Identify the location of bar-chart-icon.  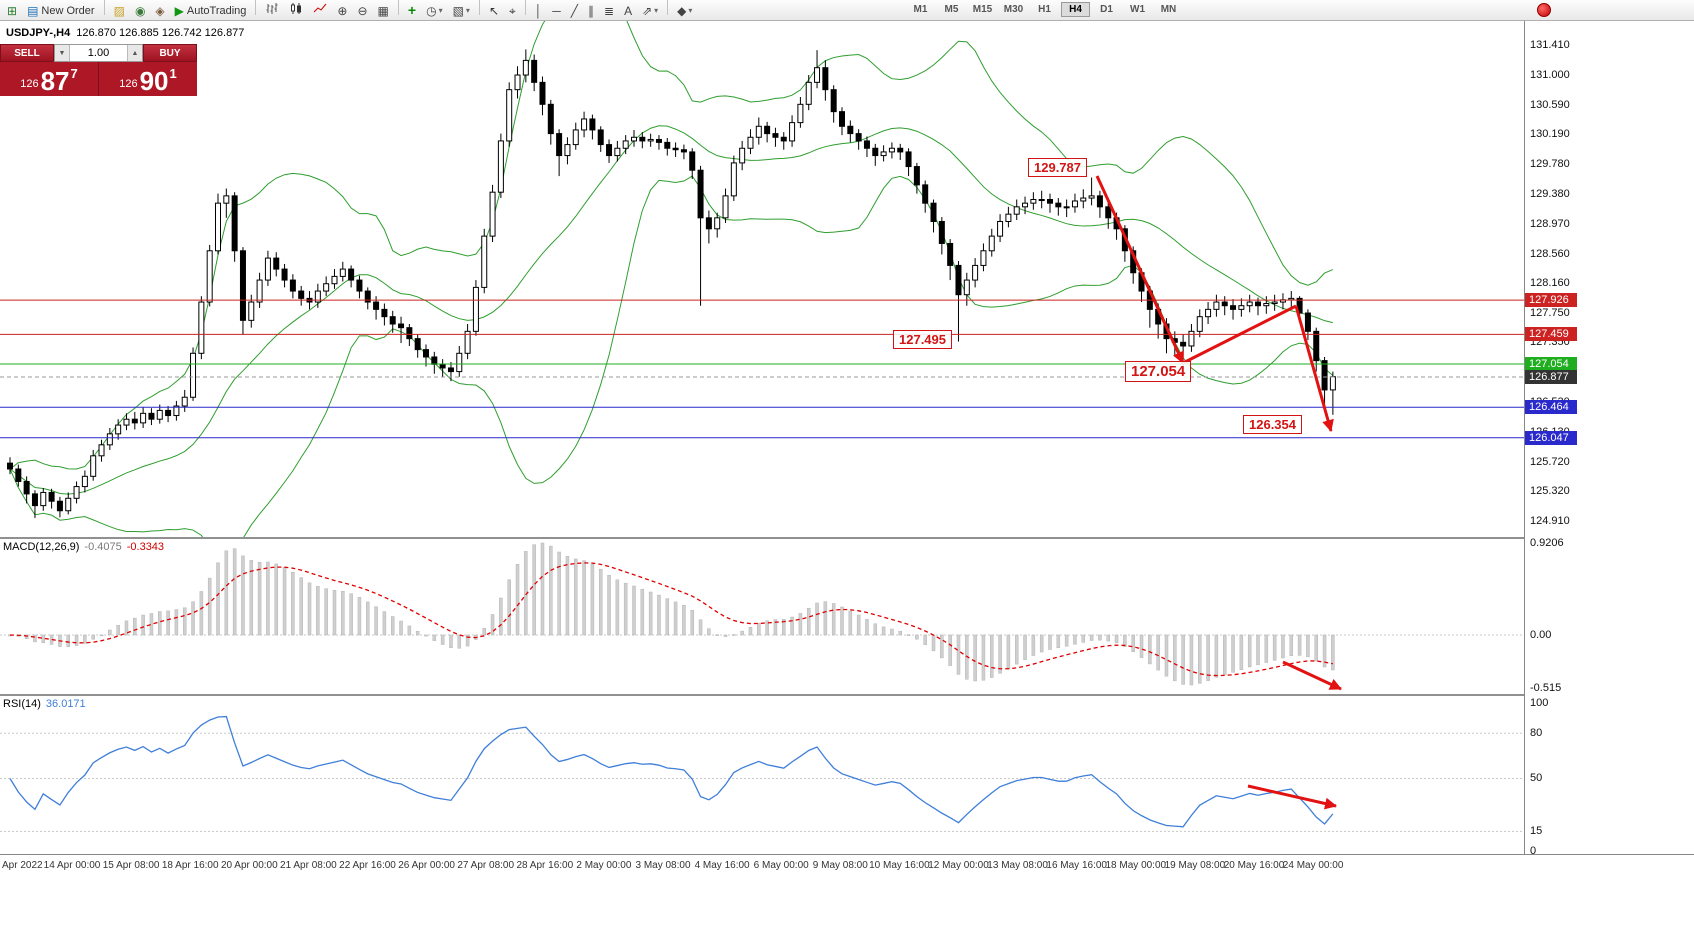
(272, 9).